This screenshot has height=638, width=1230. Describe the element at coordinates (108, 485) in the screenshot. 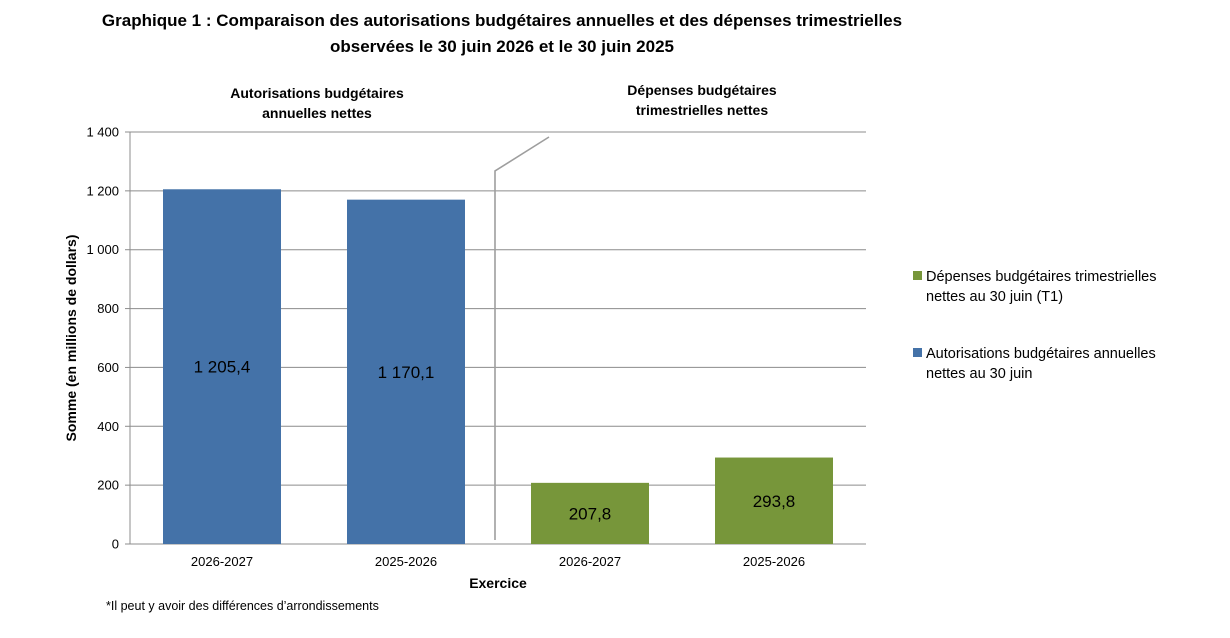

I see `y-tick-label: 200` at that location.